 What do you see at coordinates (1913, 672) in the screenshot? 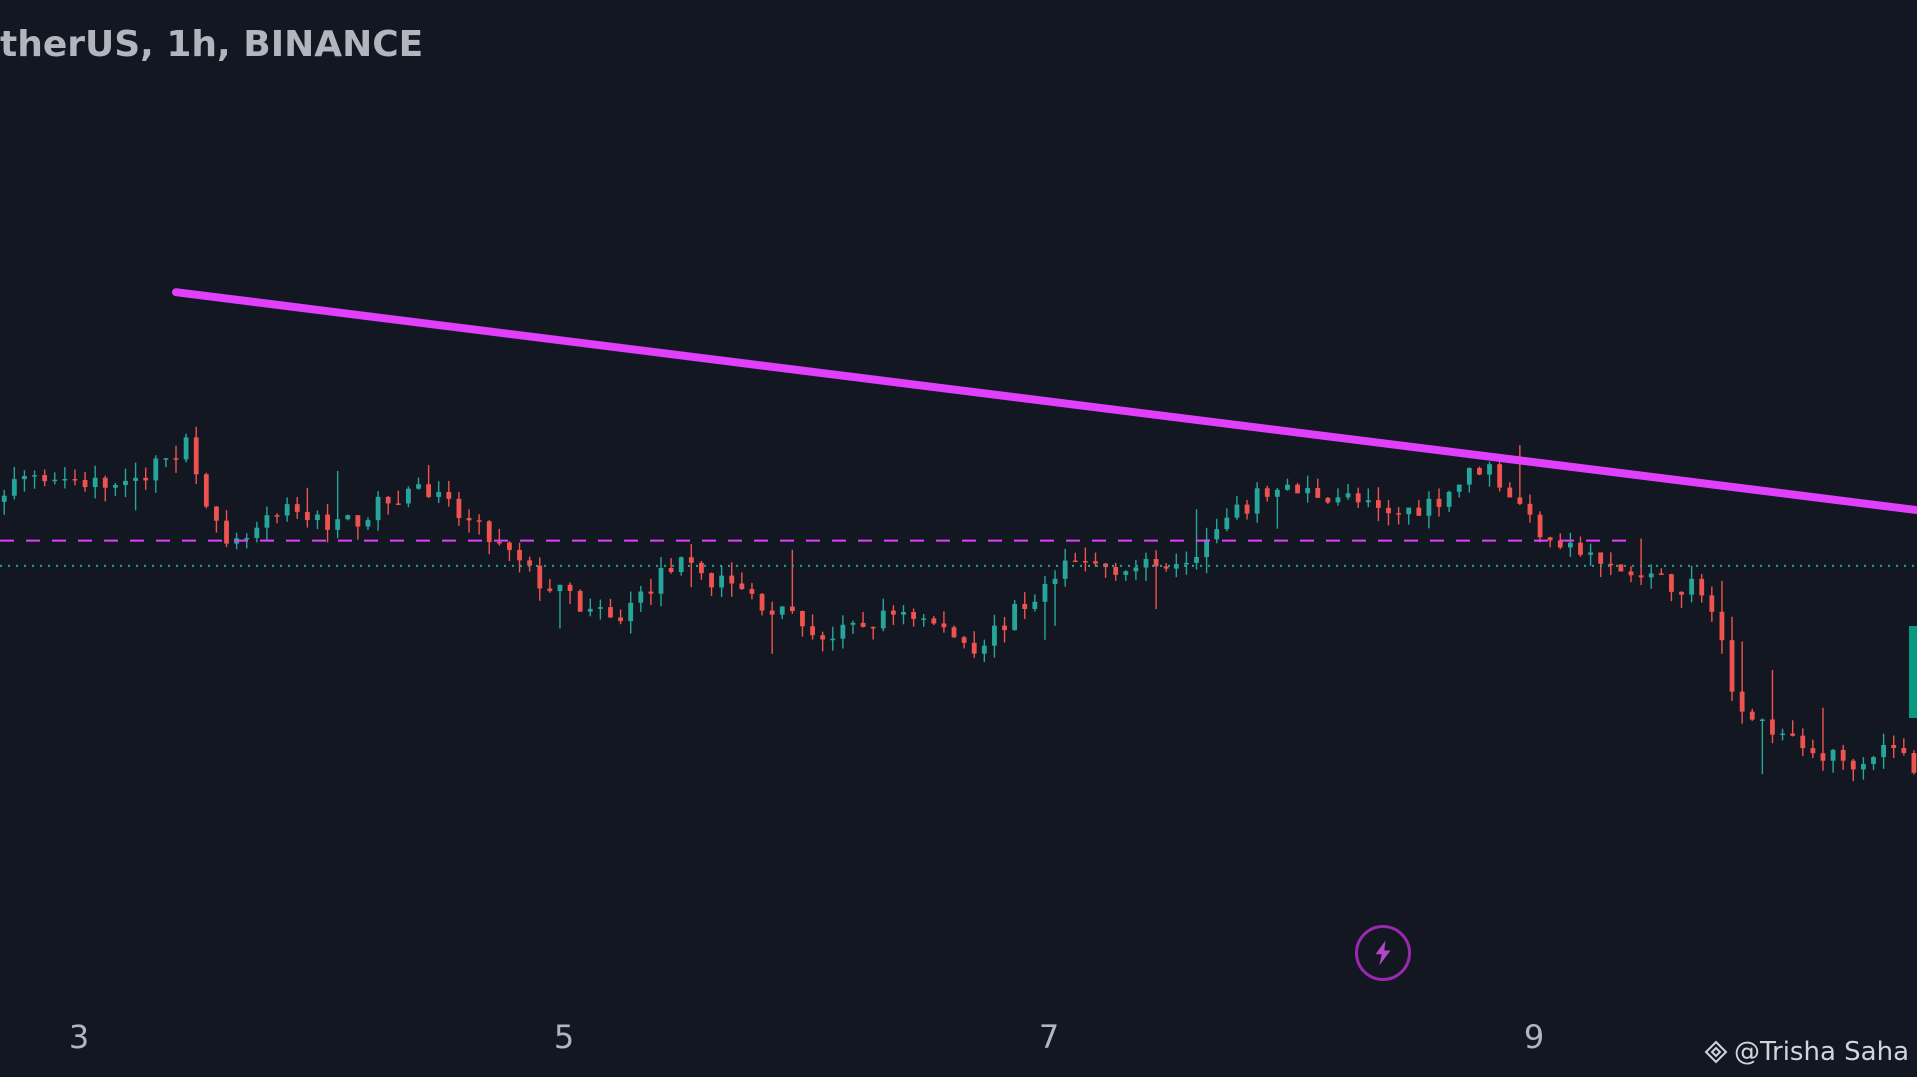
I see `price-tag` at bounding box center [1913, 672].